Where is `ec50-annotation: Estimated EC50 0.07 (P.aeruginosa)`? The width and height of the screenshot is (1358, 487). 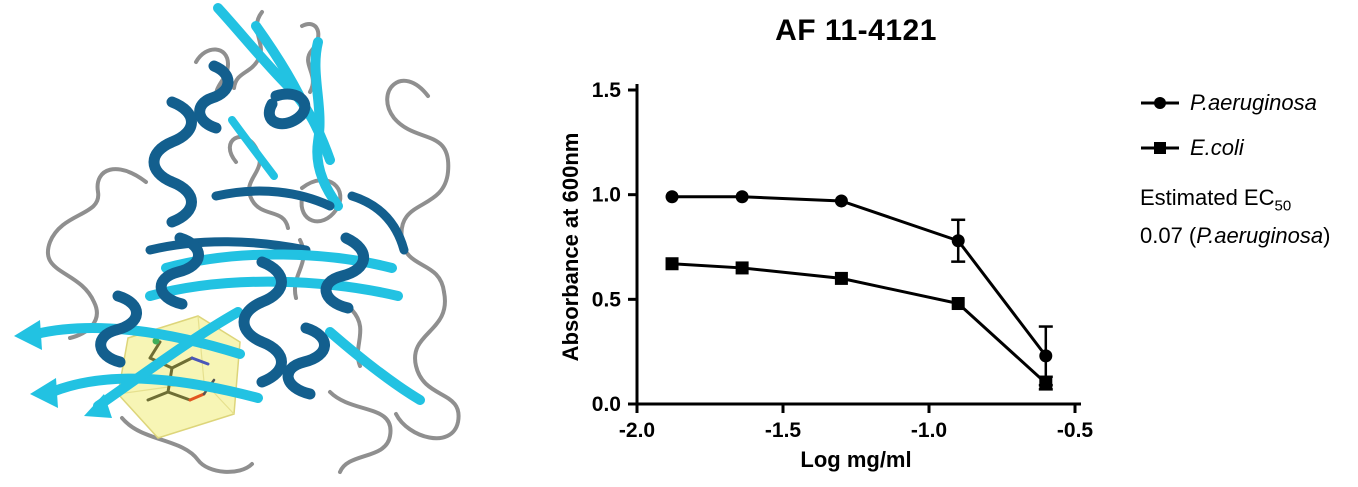 ec50-annotation: Estimated EC50 0.07 (P.aeruginosa) is located at coordinates (1249, 217).